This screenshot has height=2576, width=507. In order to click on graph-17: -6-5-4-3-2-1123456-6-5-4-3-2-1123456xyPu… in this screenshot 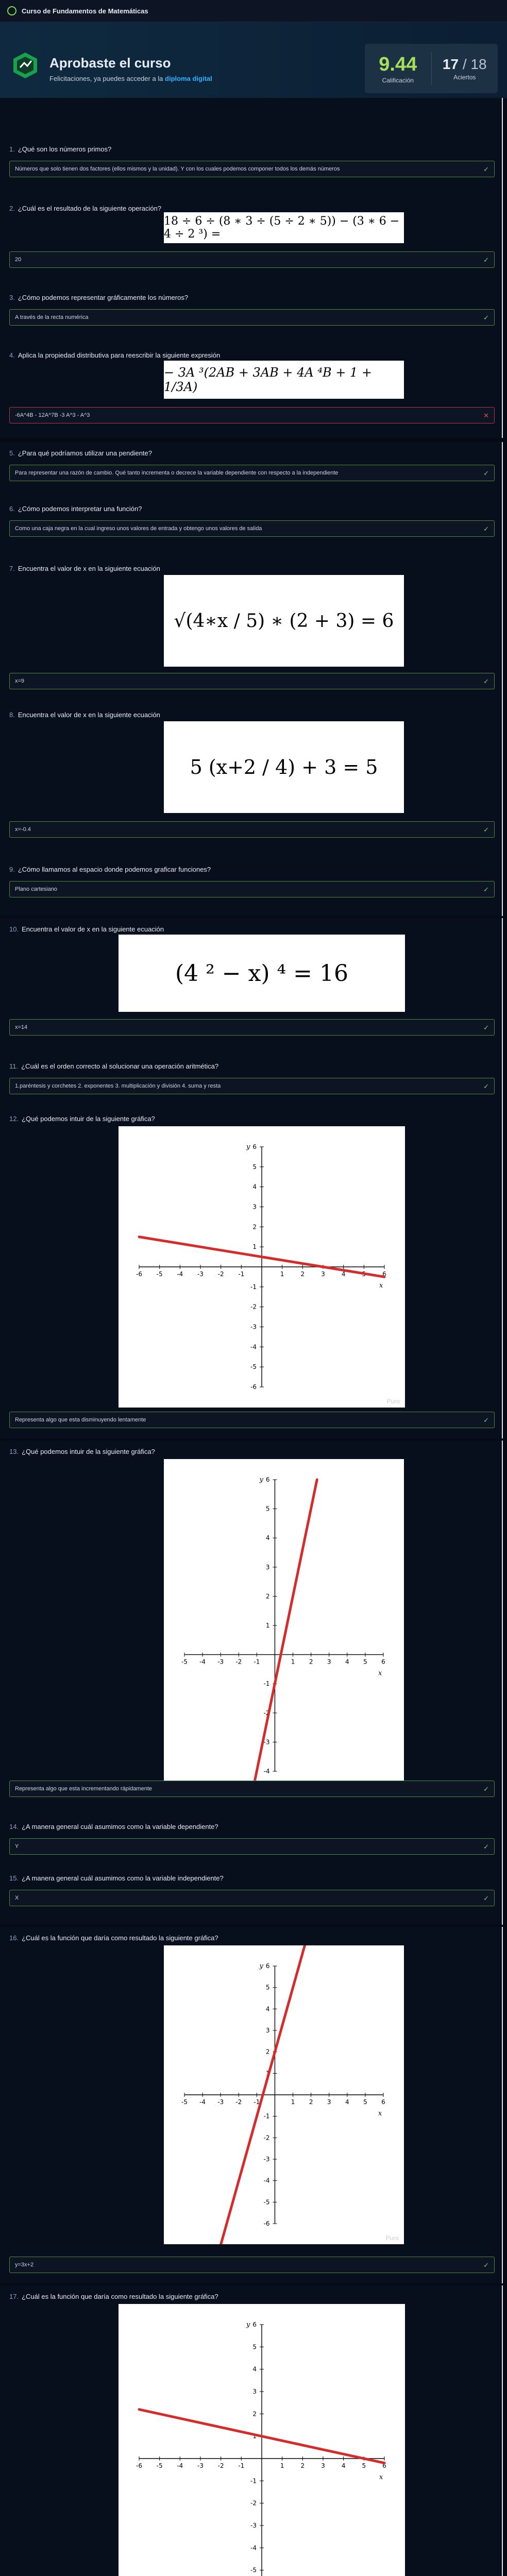, I will do `click(262, 2440)`.